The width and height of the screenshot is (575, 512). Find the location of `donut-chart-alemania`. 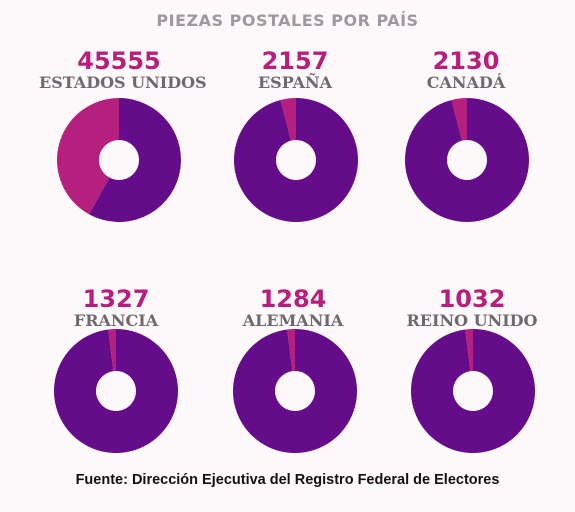

donut-chart-alemania is located at coordinates (295, 391).